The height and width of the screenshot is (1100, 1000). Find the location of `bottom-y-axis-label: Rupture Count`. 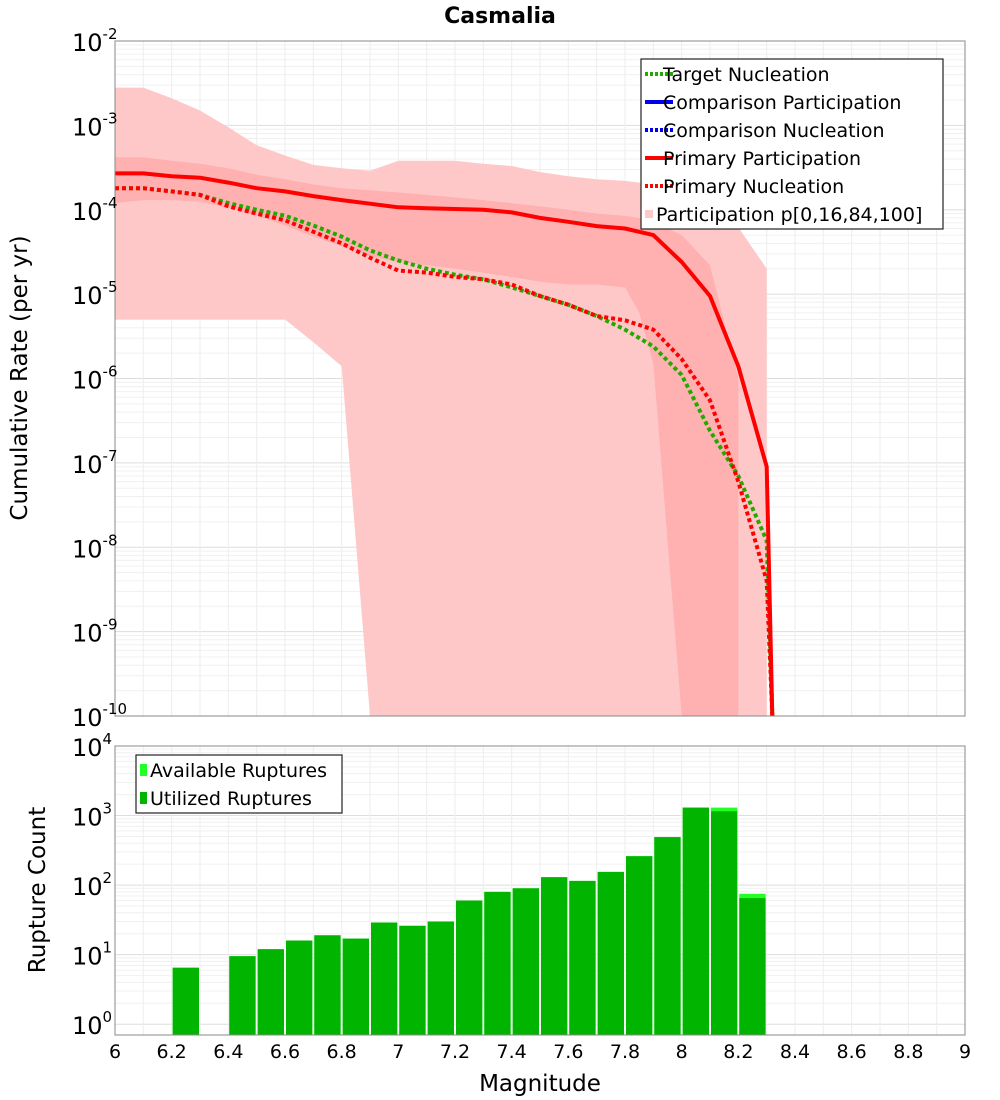

bottom-y-axis-label: Rupture Count is located at coordinates (38, 890).